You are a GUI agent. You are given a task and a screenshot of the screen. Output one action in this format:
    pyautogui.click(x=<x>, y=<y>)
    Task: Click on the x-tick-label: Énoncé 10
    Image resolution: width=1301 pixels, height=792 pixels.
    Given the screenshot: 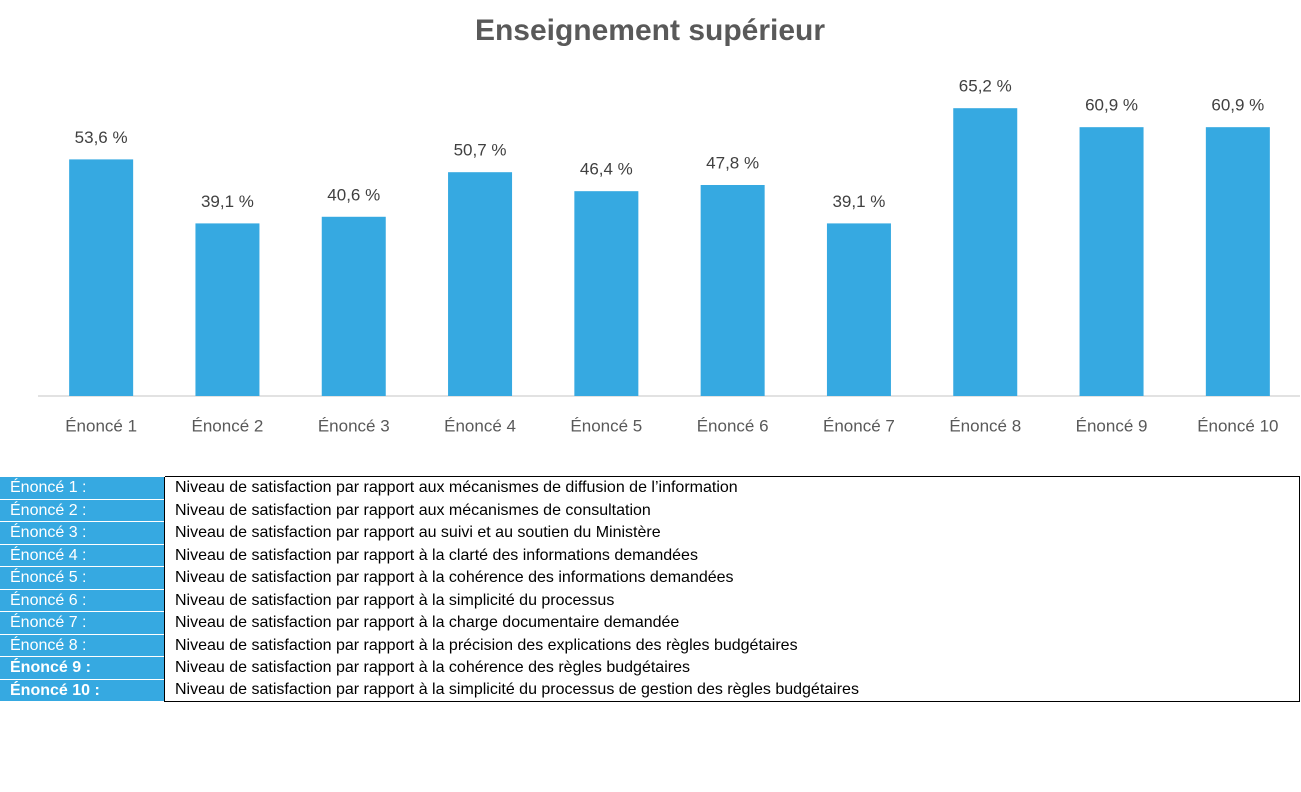 What is the action you would take?
    pyautogui.click(x=1237, y=425)
    